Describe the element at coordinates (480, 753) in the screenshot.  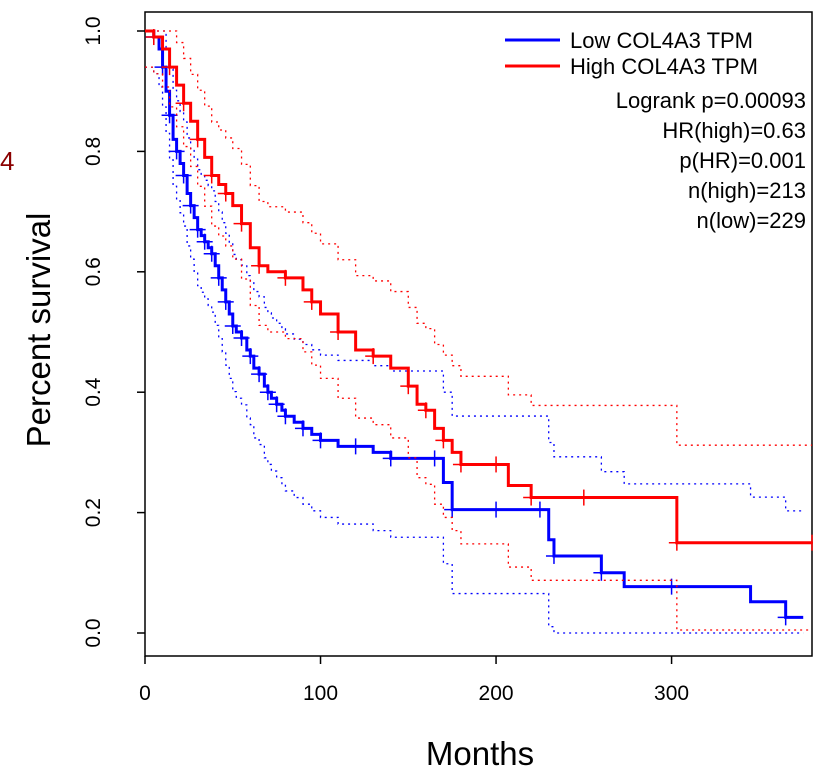
I see `x-axis-label: Months` at that location.